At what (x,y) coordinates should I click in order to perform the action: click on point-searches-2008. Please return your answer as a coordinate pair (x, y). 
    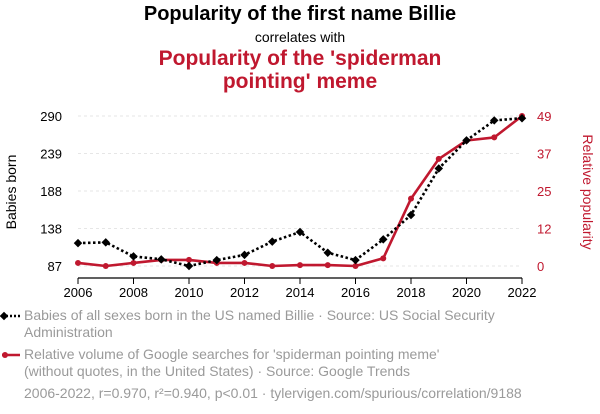
    Looking at the image, I should click on (133, 262).